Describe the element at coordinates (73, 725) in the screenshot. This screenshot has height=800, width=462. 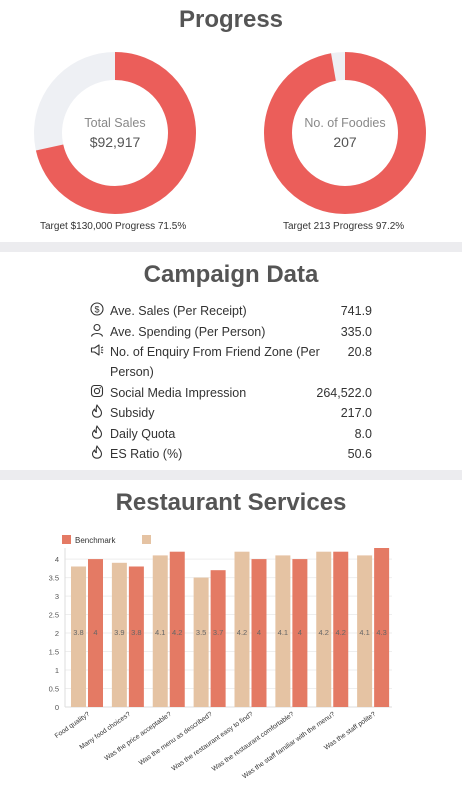
I see `category-label: Food quality?` at that location.